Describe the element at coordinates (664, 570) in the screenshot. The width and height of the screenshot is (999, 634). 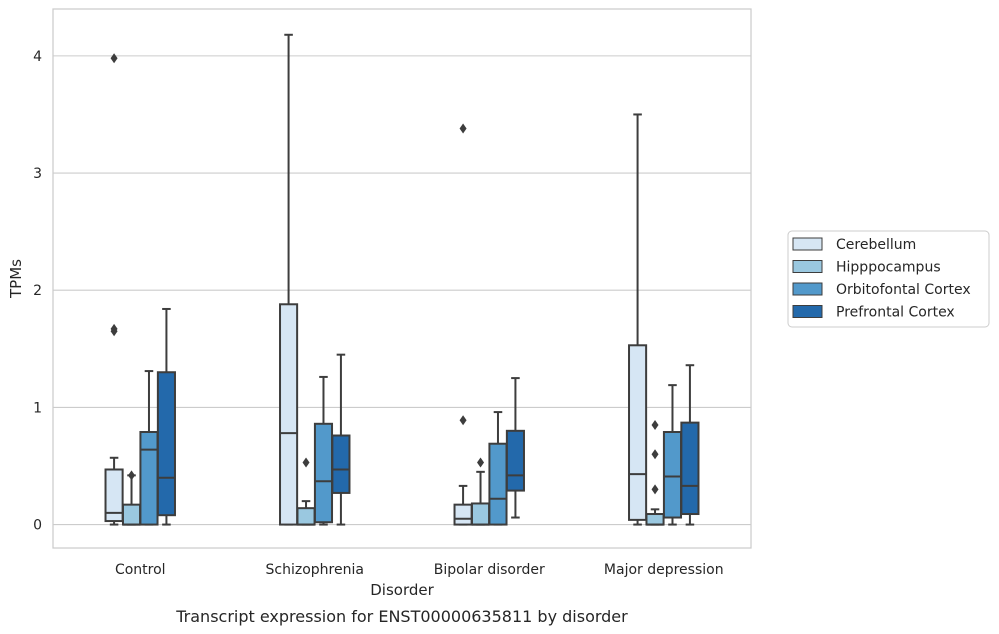
I see `x-tick-label: Major depression` at that location.